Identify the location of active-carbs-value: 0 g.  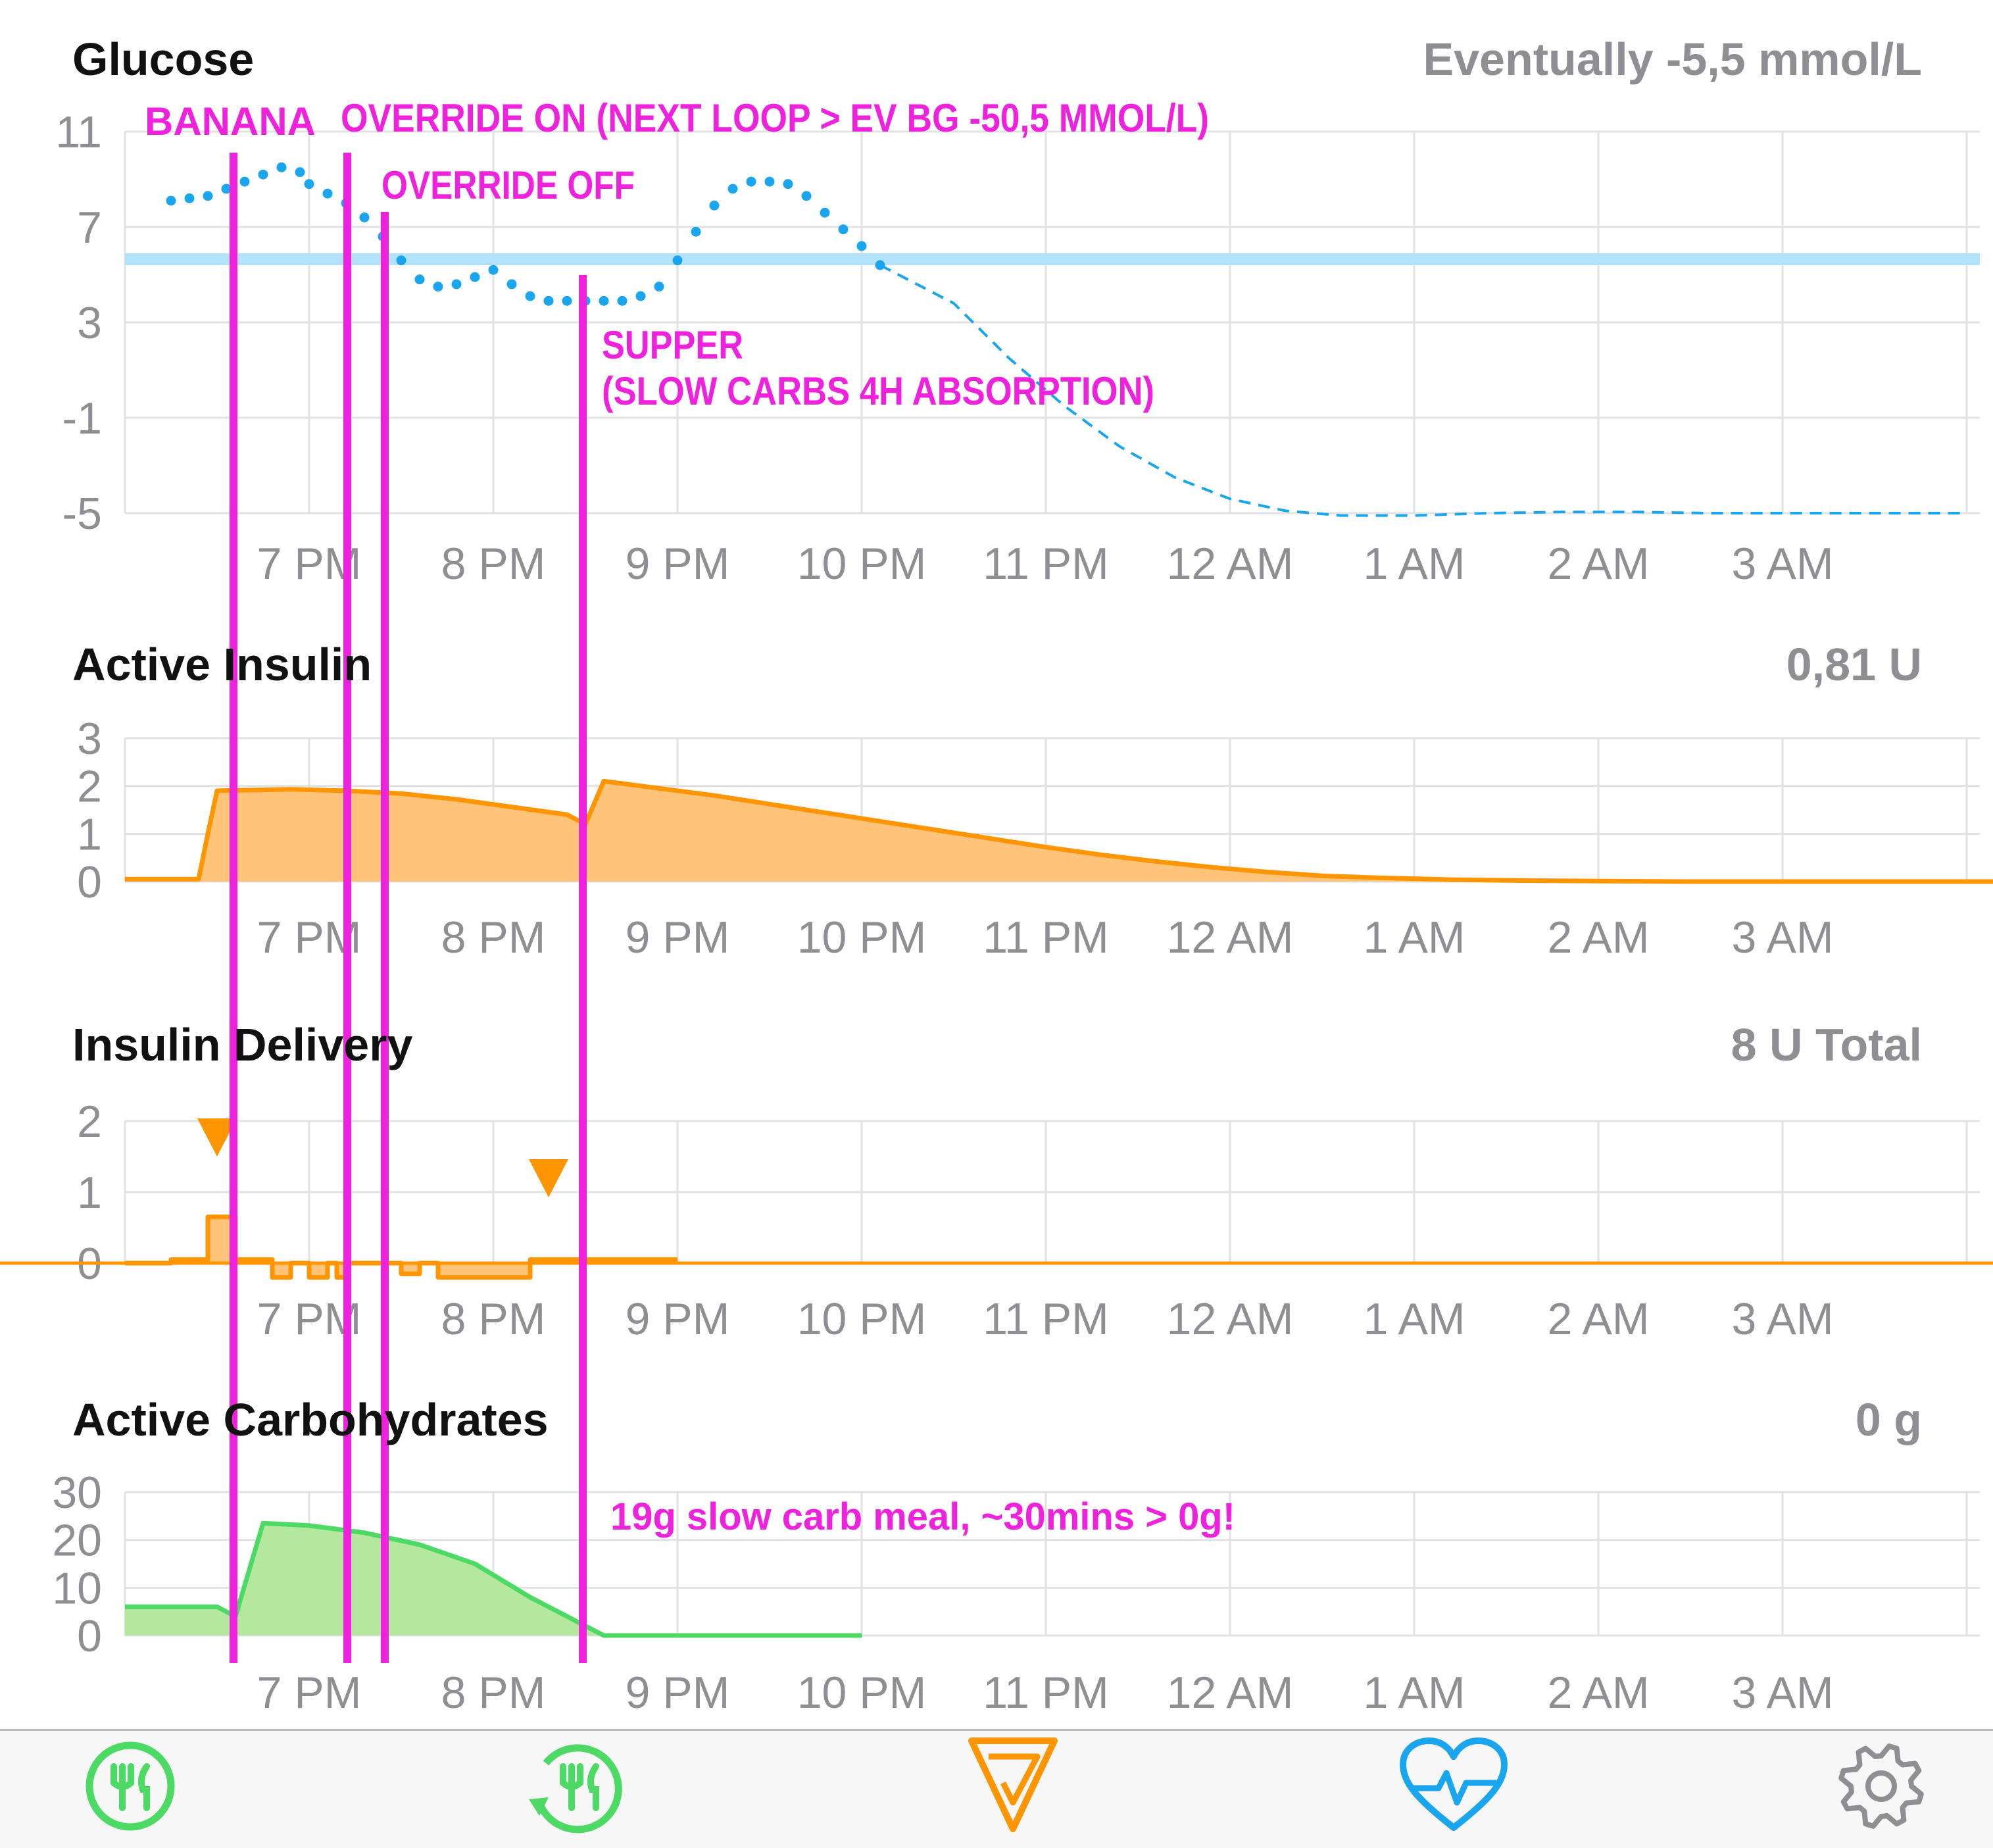
(1888, 1420).